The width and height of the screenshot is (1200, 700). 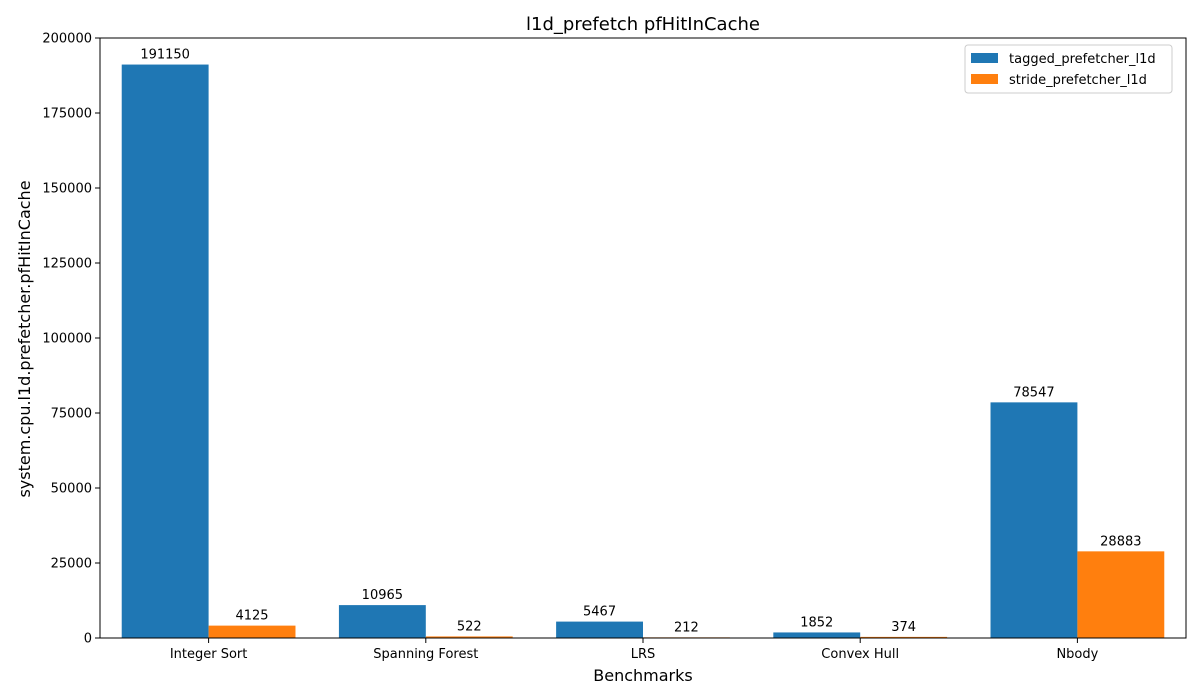 What do you see at coordinates (24, 338) in the screenshot?
I see `y-axis-title: system.cpu.l1d.prefetcher.pfHitInCache` at bounding box center [24, 338].